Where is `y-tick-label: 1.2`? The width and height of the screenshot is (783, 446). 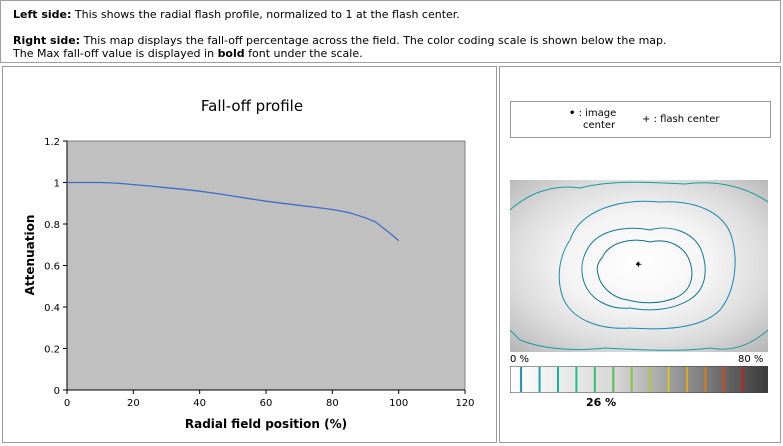 y-tick-label: 1.2 is located at coordinates (52, 142).